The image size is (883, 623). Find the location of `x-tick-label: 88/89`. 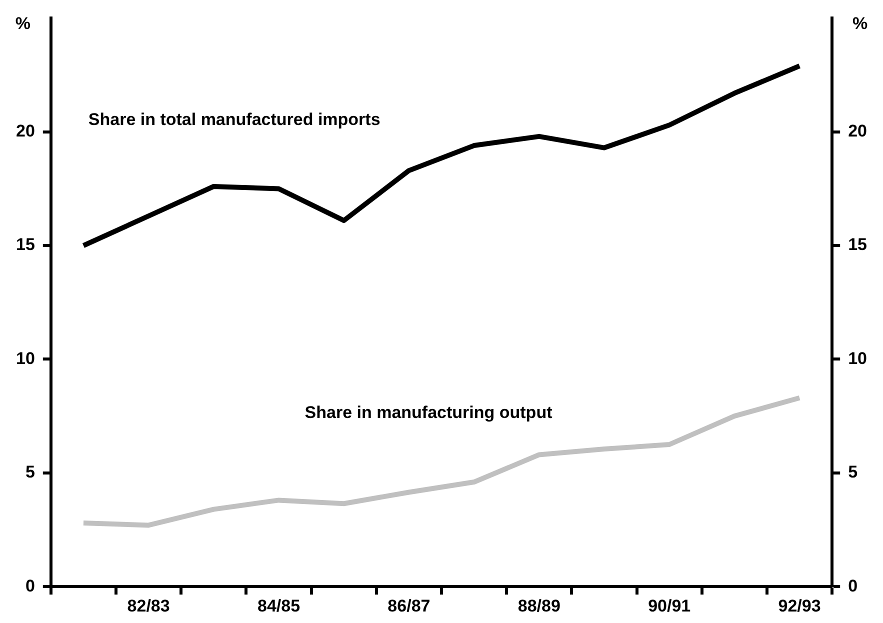

x-tick-label: 88/89 is located at coordinates (539, 606).